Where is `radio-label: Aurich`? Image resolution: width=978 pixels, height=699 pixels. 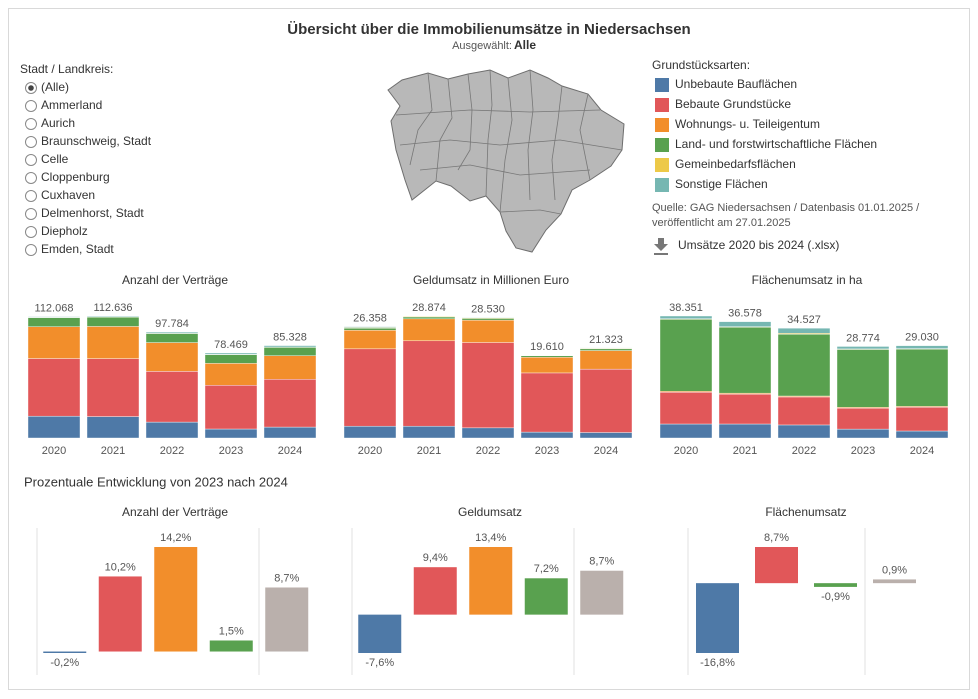 radio-label: Aurich is located at coordinates (58, 123).